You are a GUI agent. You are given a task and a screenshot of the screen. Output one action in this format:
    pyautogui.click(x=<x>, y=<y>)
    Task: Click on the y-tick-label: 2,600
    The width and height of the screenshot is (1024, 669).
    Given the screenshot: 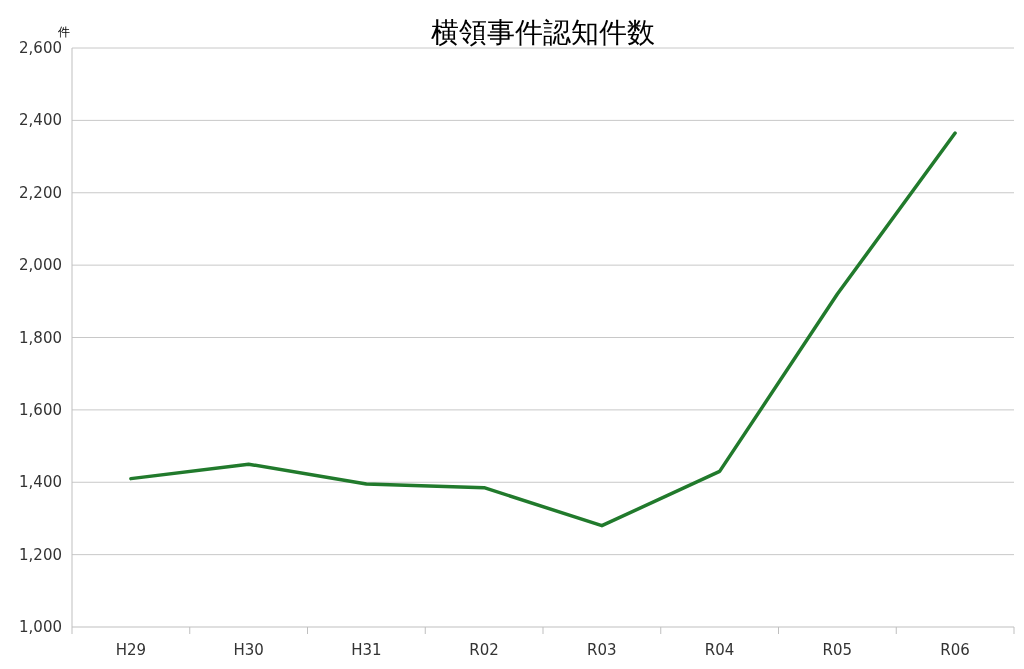 What is the action you would take?
    pyautogui.click(x=40, y=48)
    